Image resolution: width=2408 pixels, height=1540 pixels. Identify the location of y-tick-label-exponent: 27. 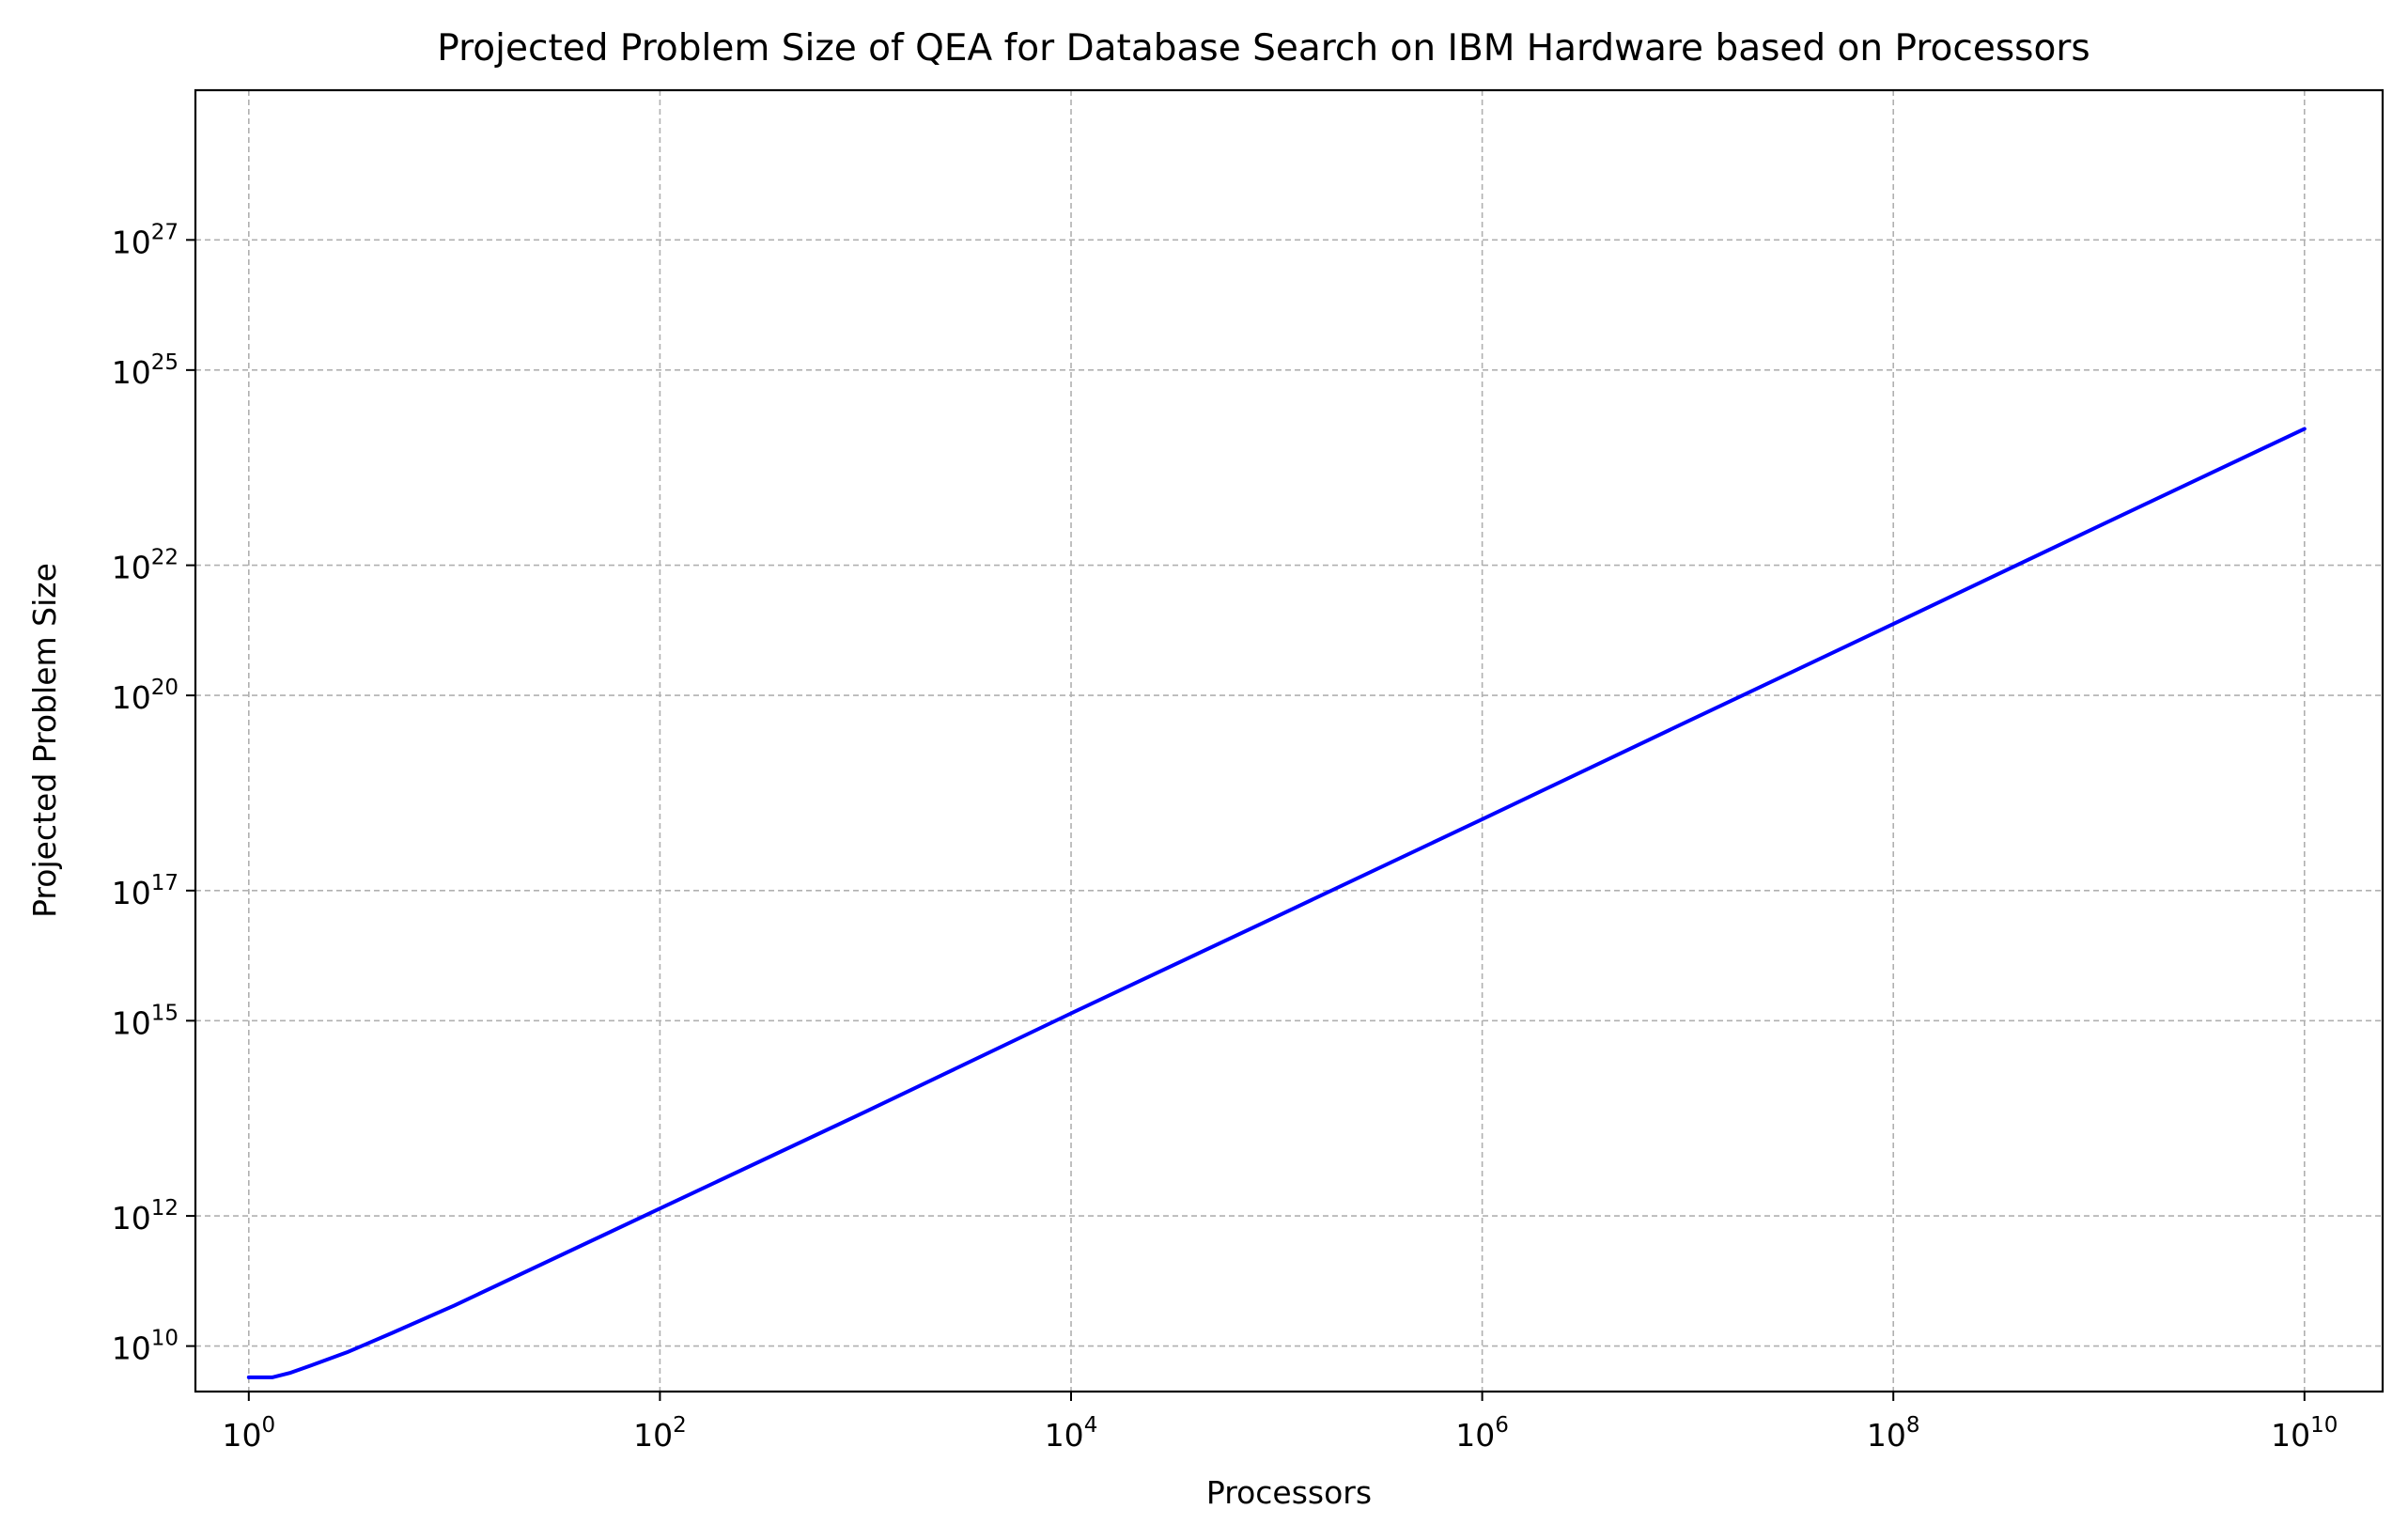
(165, 232).